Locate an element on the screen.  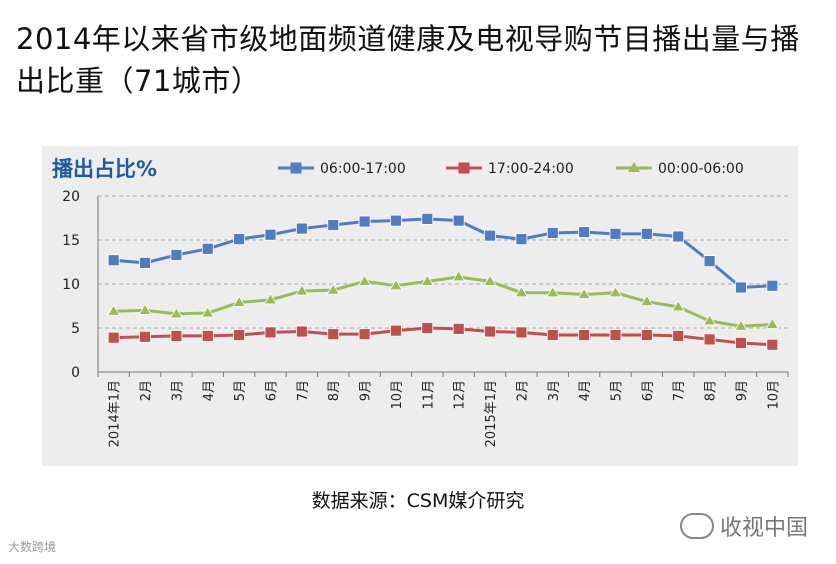
x-tick-label: 4月 is located at coordinates (585, 390).